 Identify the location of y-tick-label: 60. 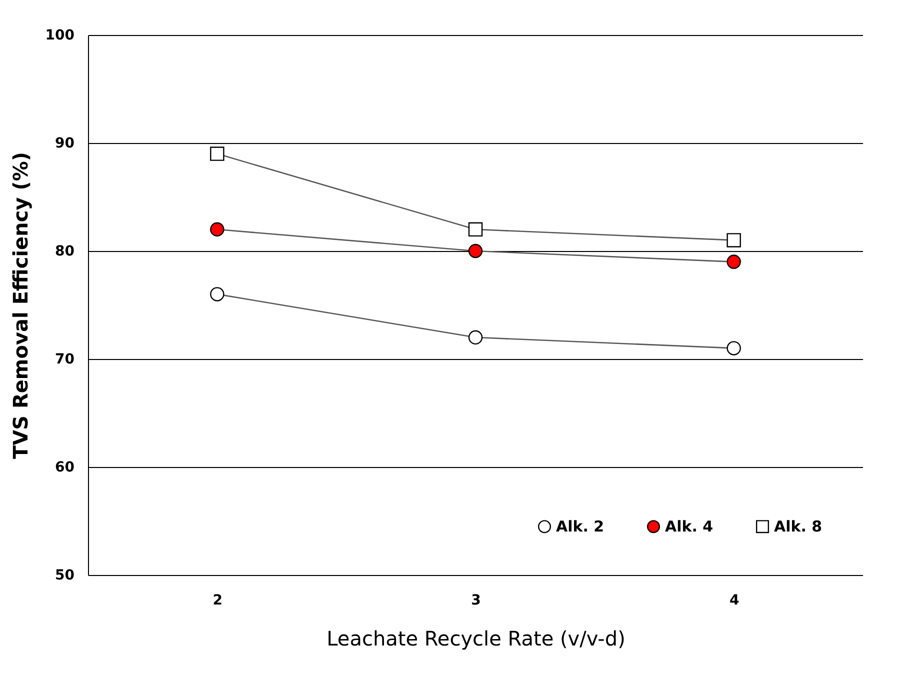
(65, 468).